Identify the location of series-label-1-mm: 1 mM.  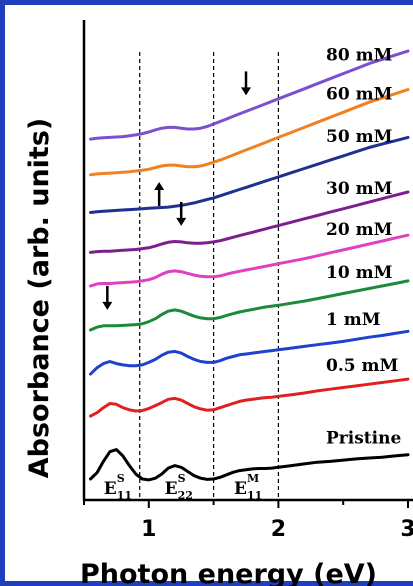
(353, 320).